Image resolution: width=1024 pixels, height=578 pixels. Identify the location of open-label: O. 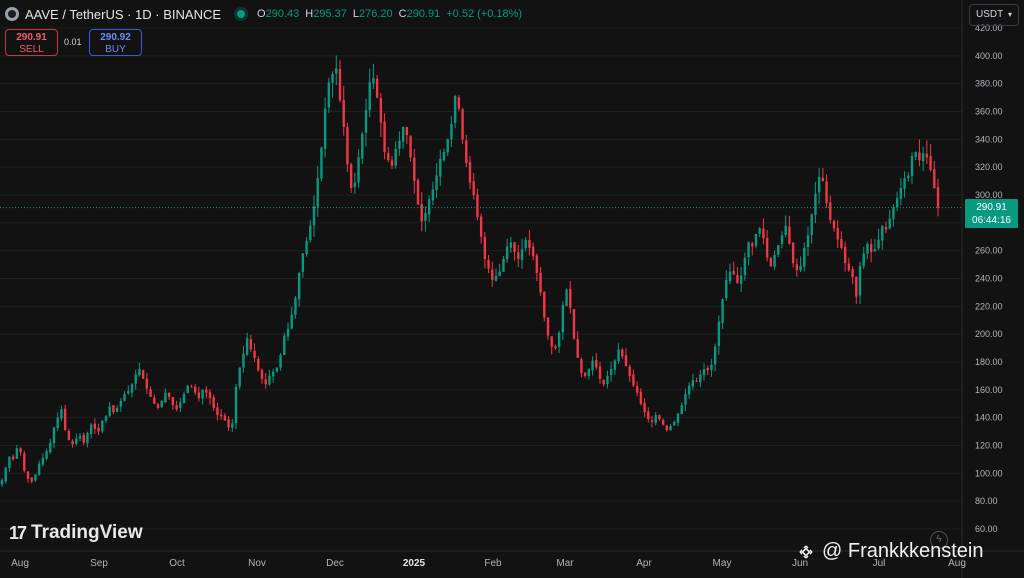
(261, 14).